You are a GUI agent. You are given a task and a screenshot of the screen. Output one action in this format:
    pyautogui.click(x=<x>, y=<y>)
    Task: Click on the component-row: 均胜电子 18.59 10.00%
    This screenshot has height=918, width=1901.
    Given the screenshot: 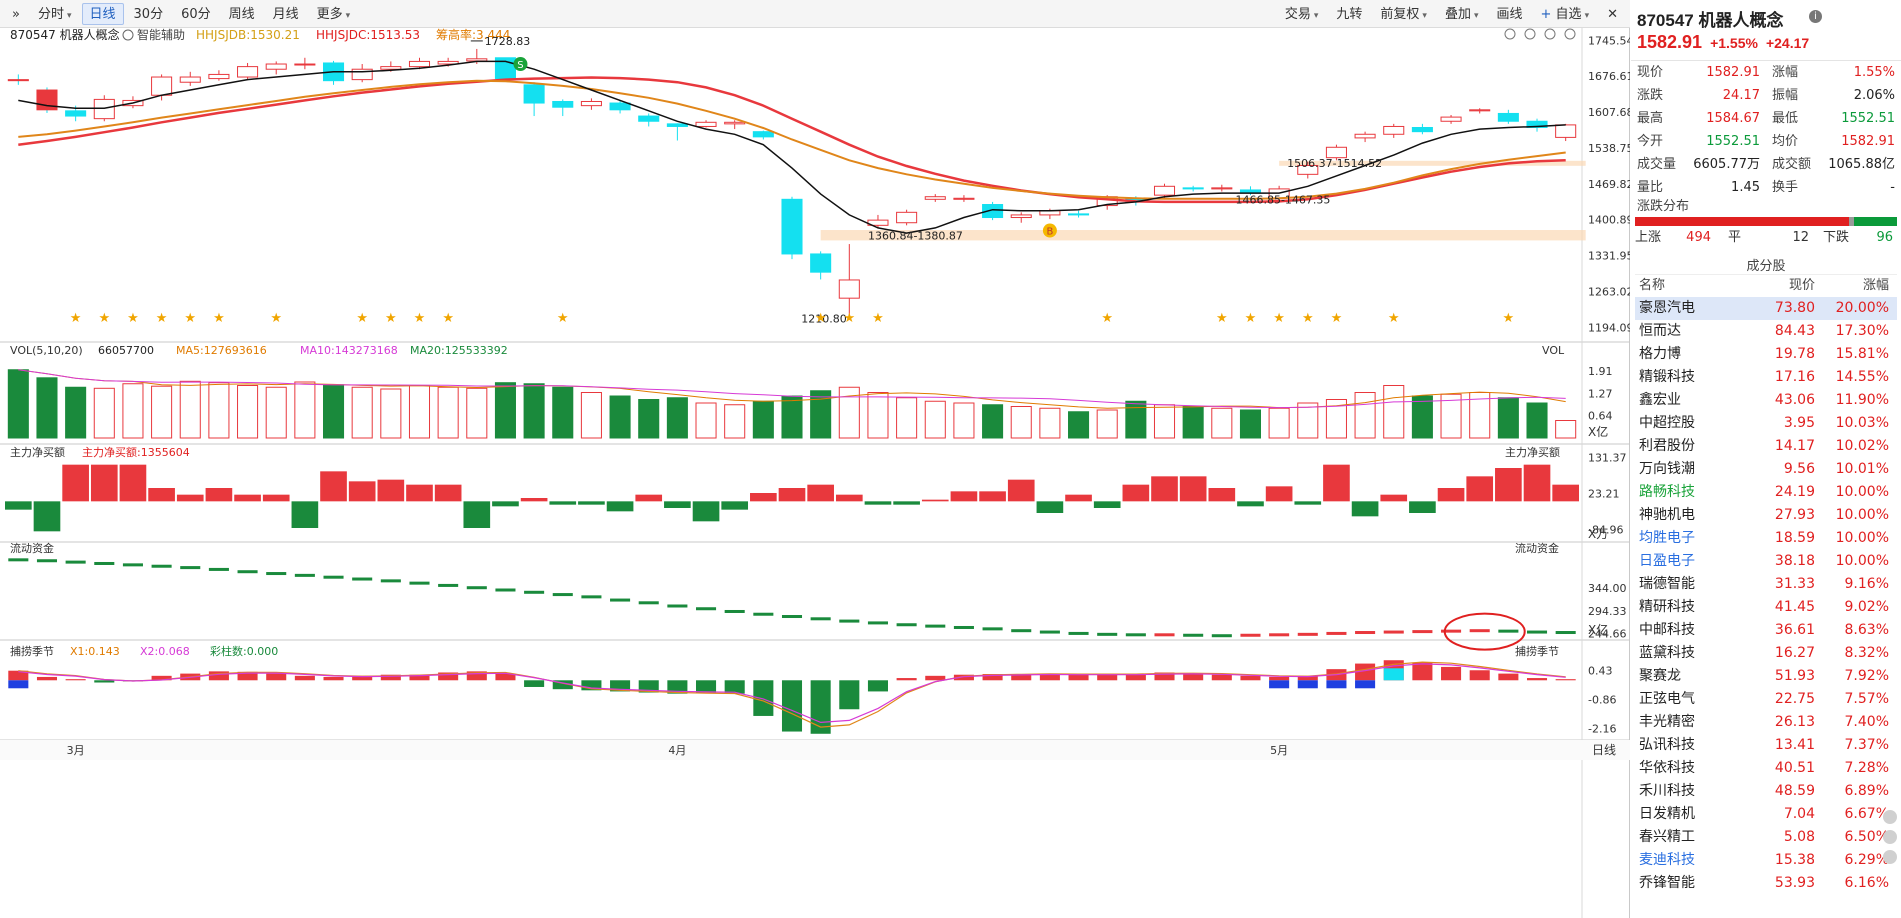 What is the action you would take?
    pyautogui.click(x=1766, y=538)
    